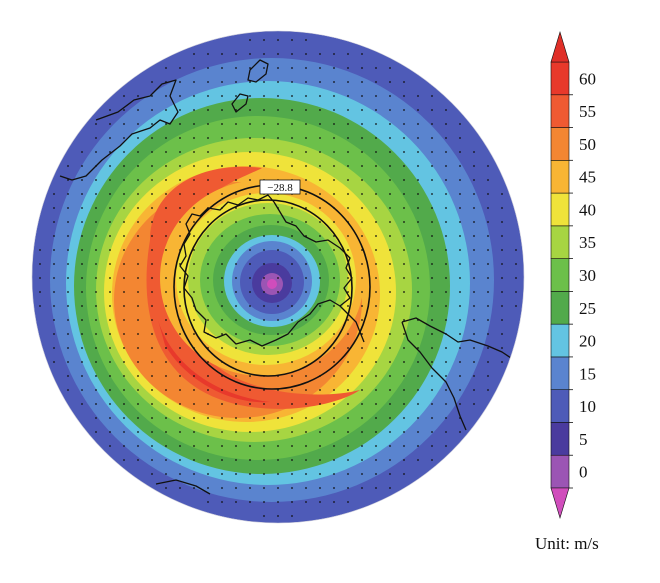  What do you see at coordinates (352, 324) in the screenshot?
I see `coast-antarctic-peninsula` at bounding box center [352, 324].